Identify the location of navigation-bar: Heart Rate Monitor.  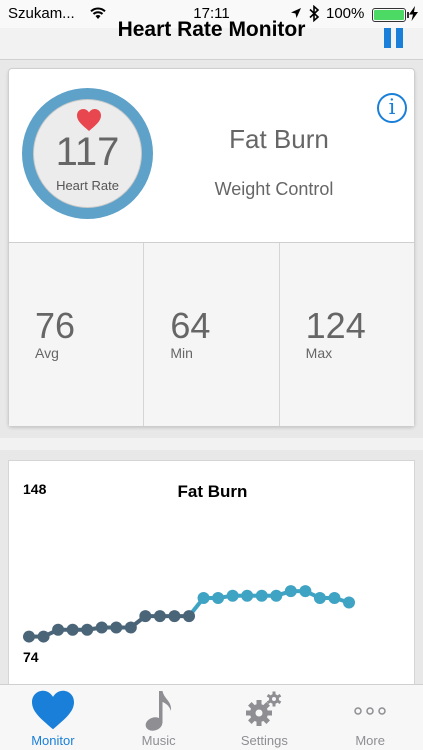
(211, 30).